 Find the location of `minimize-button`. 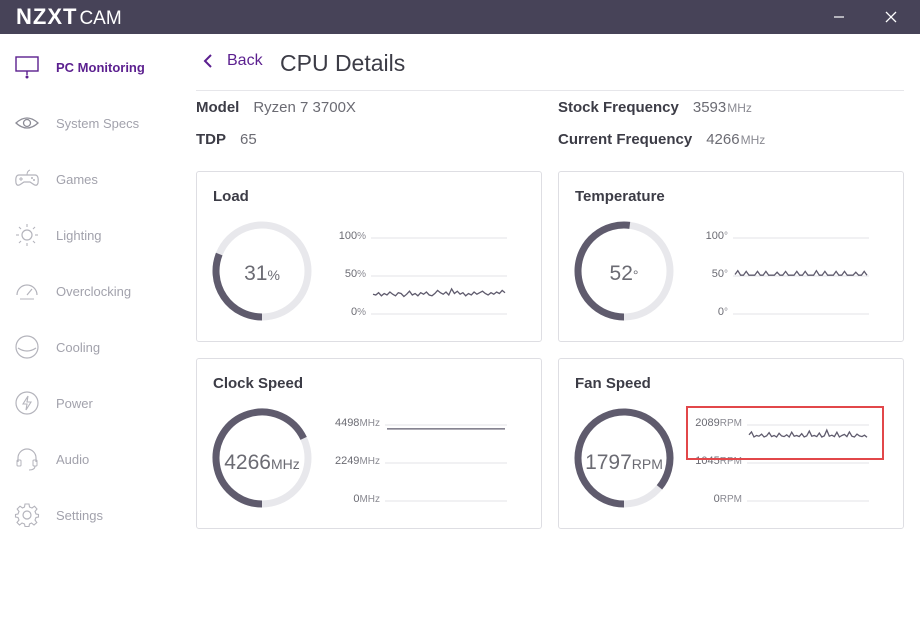

minimize-button is located at coordinates (839, 17).